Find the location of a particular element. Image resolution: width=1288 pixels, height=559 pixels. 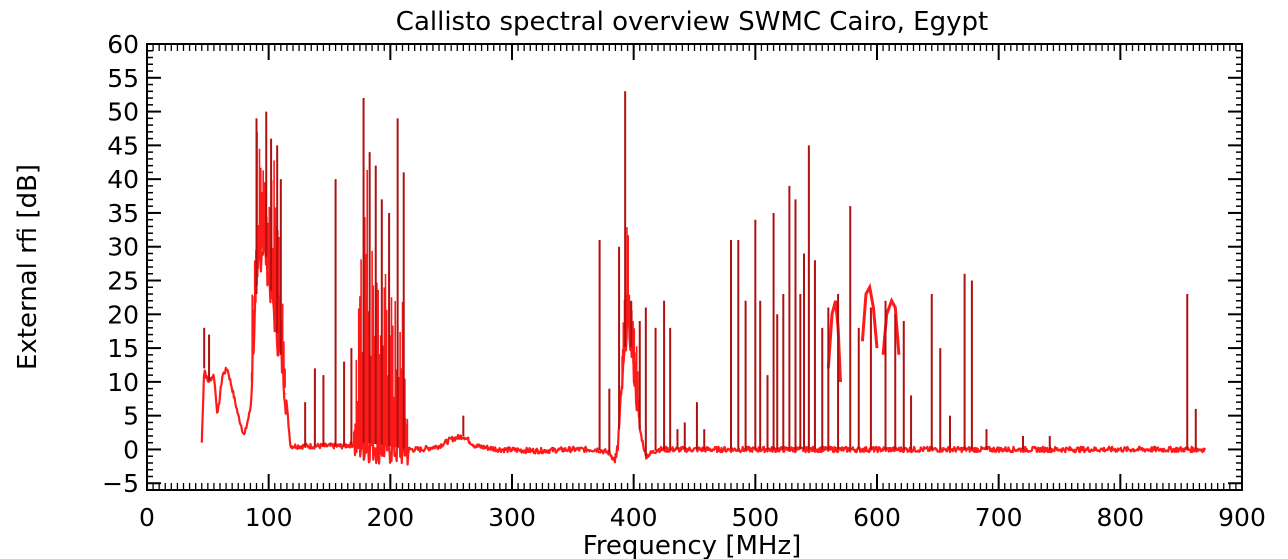

y-tick-label: 5 is located at coordinates (131, 416).